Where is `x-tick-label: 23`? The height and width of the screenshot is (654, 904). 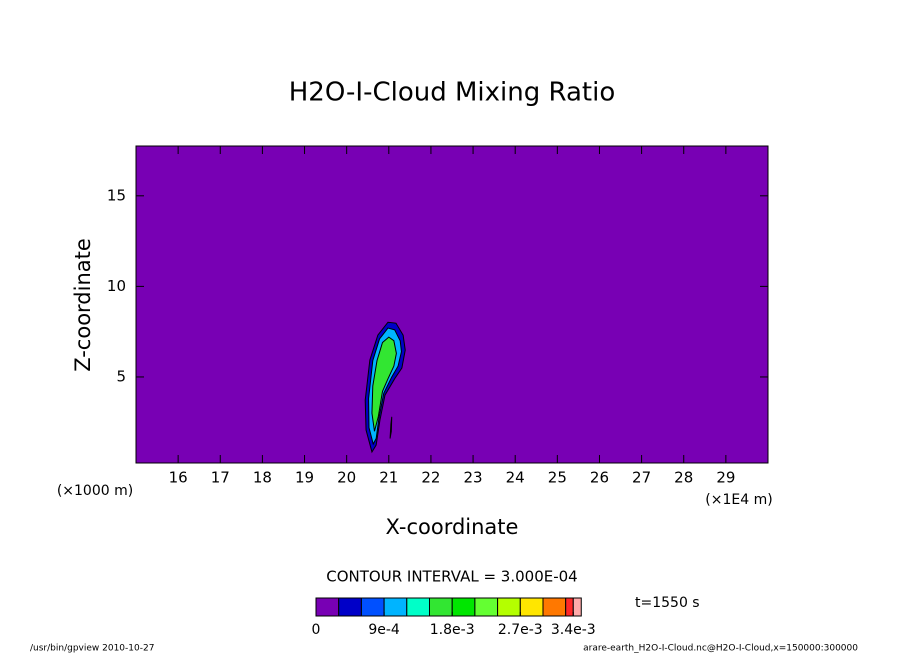 x-tick-label: 23 is located at coordinates (473, 478).